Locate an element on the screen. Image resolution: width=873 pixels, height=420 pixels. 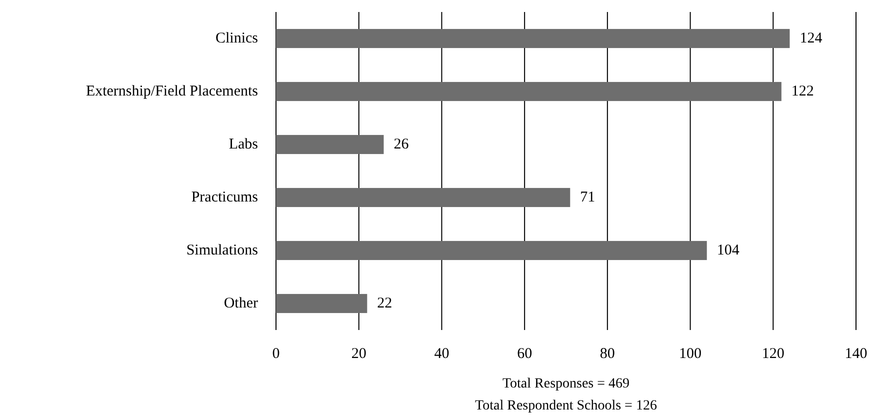
y-tick-label: Clinics is located at coordinates (236, 38).